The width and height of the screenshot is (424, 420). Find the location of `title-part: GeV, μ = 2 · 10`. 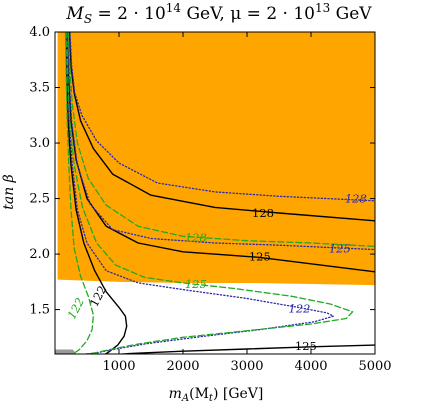

title-part: GeV, μ = 2 · 10 is located at coordinates (248, 14).